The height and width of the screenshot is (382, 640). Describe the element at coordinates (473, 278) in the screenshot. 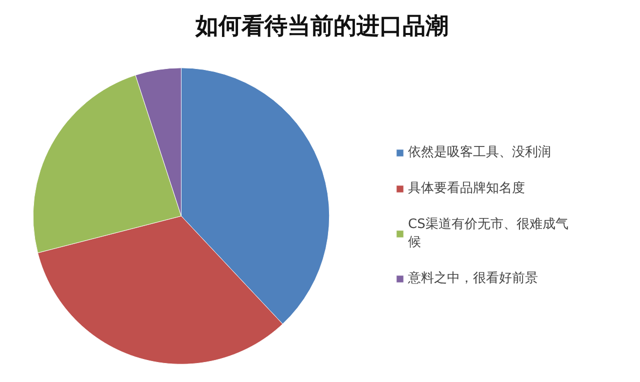

I see `legend-label: 意料之中，很看好前景` at that location.